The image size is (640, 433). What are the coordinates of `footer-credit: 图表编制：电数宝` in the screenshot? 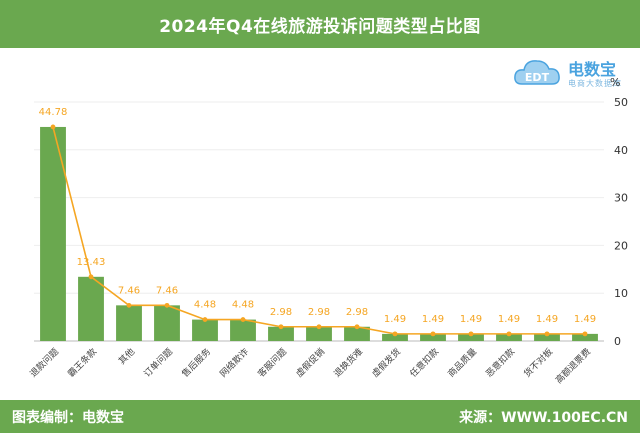 It's located at (68, 418).